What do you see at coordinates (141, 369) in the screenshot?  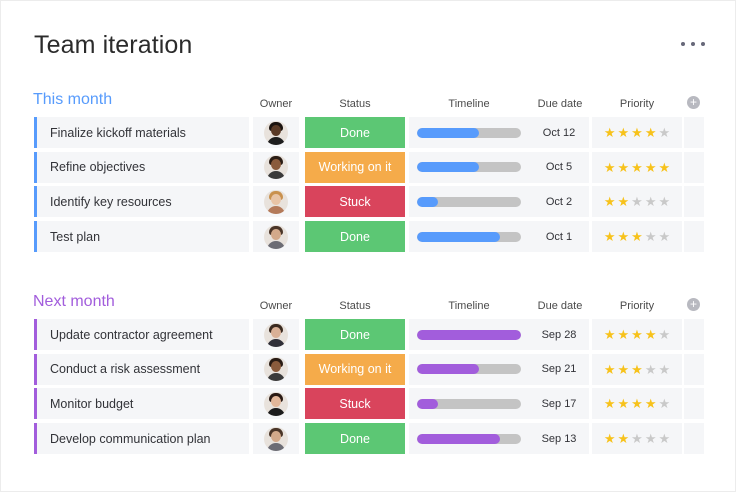 I see `item-name: Conduct a risk assessment` at bounding box center [141, 369].